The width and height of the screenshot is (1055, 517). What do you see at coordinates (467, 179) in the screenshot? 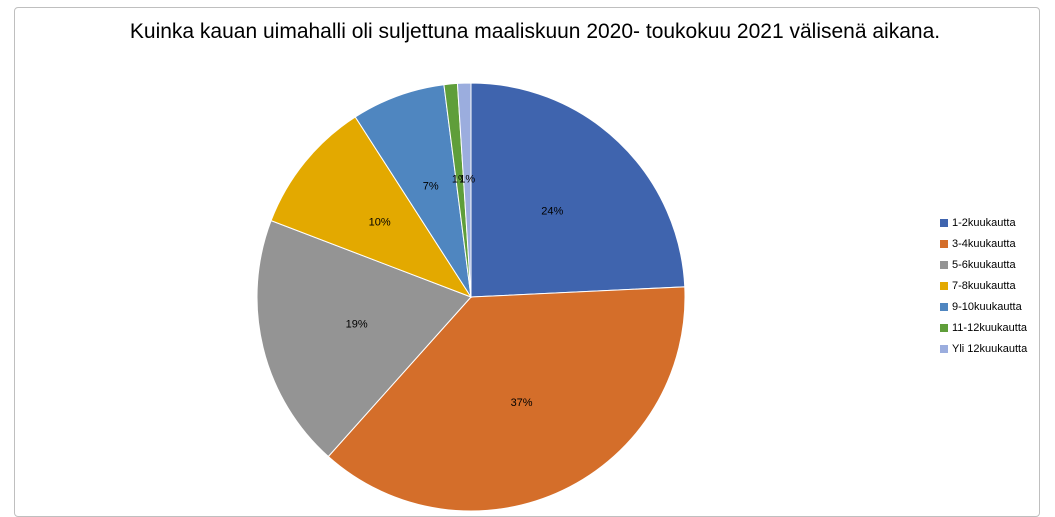
I see `data-label: 1%` at bounding box center [467, 179].